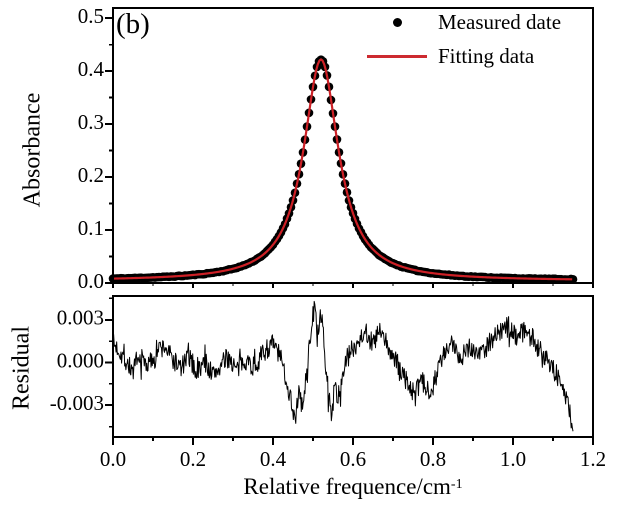 The image size is (618, 507). Describe the element at coordinates (456, 484) in the screenshot. I see `x-axis-title-exponent: -1` at that location.